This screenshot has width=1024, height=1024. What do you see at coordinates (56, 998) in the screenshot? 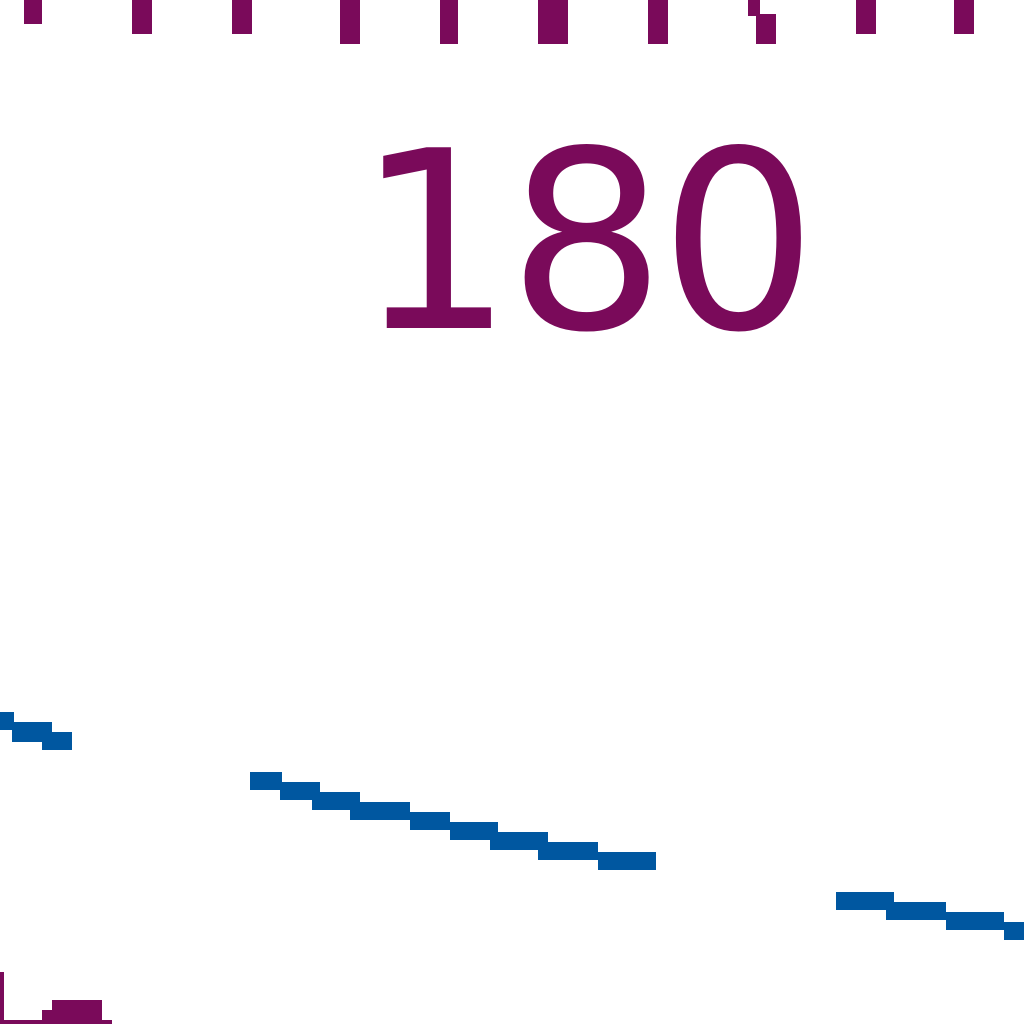
I see `corner-mark` at bounding box center [56, 998].